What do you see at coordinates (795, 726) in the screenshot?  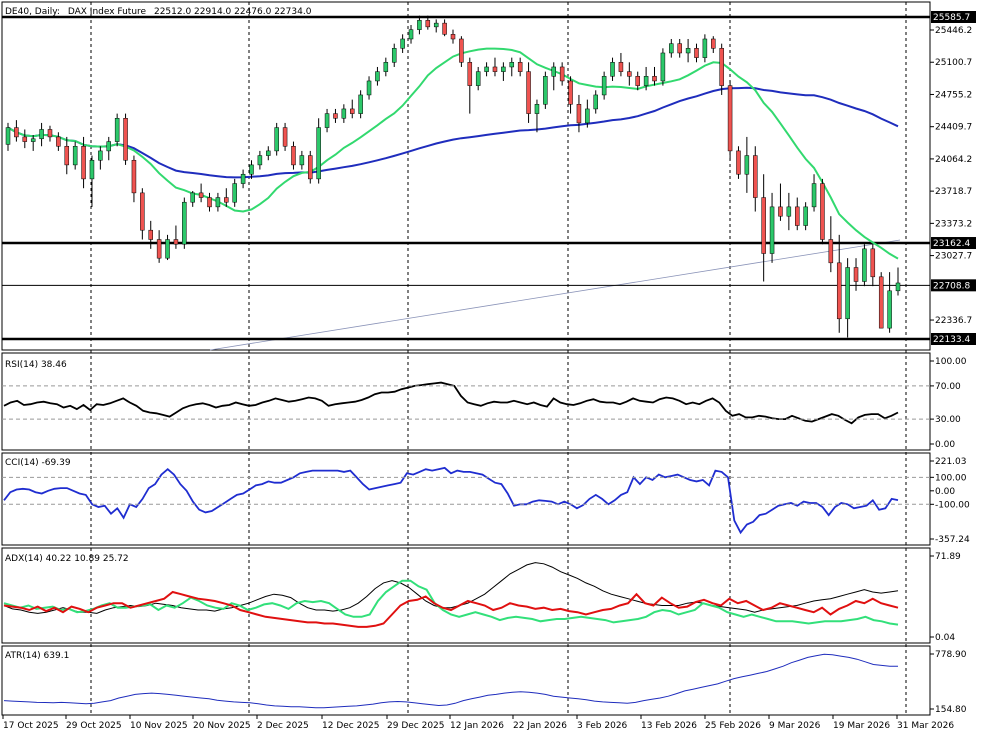 I see `x-axis-tick-label: 9 Mar 2026` at bounding box center [795, 726].